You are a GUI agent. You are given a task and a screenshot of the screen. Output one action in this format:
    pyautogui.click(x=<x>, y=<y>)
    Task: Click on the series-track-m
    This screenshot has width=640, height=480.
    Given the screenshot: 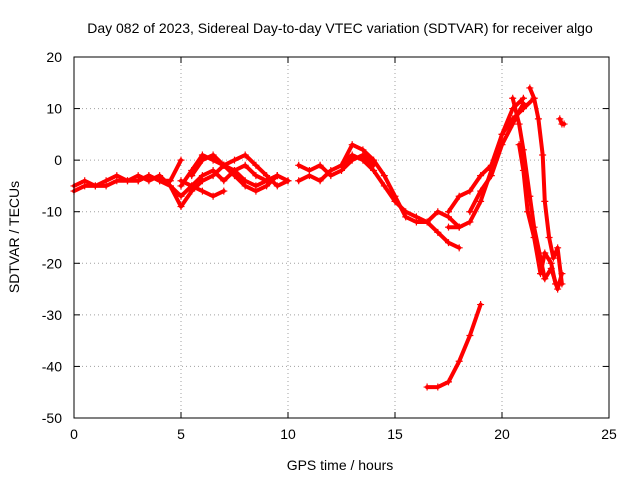 What is the action you would take?
    pyautogui.click(x=454, y=346)
    